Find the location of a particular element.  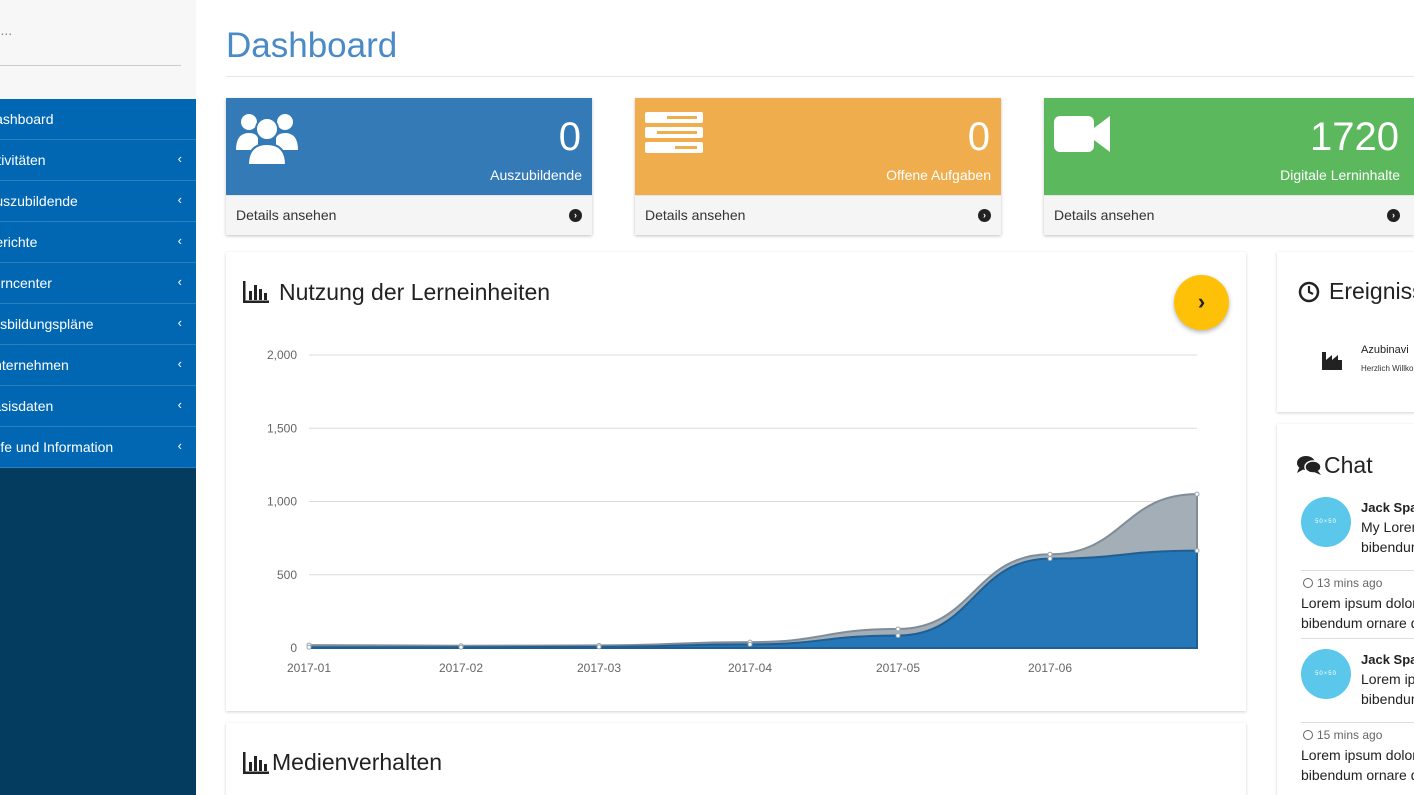

chat-timestamp: 13 mins ago is located at coordinates (1342, 583).